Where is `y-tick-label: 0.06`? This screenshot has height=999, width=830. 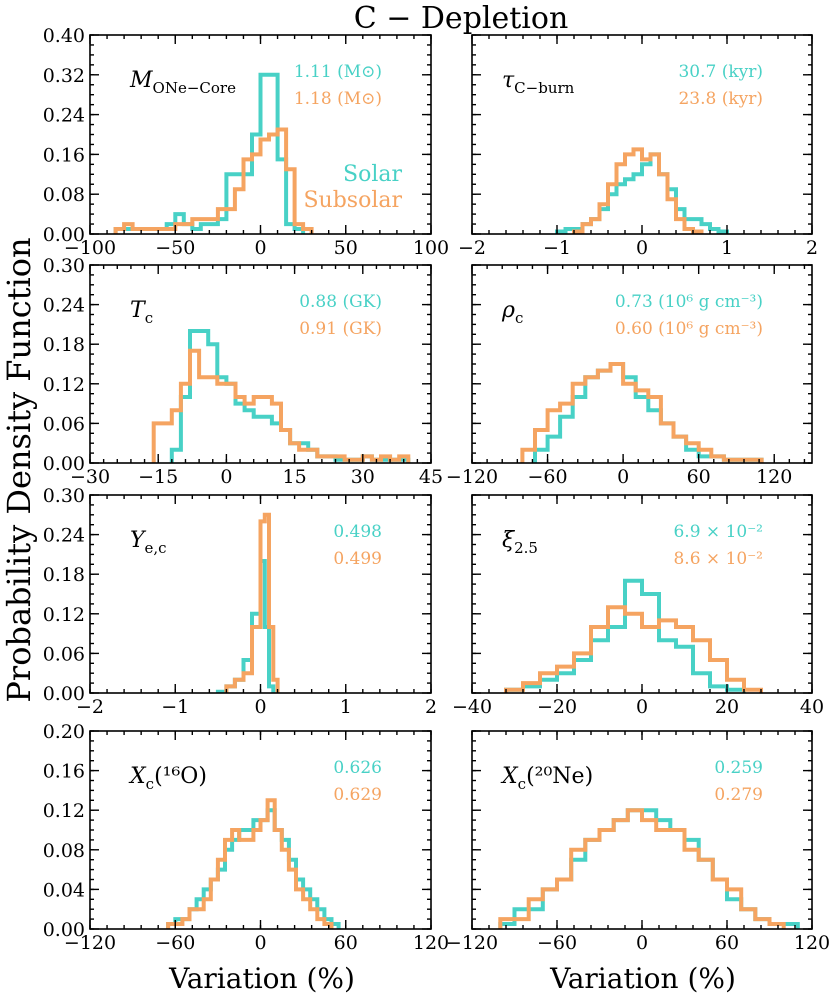 y-tick-label: 0.06 is located at coordinates (64, 654).